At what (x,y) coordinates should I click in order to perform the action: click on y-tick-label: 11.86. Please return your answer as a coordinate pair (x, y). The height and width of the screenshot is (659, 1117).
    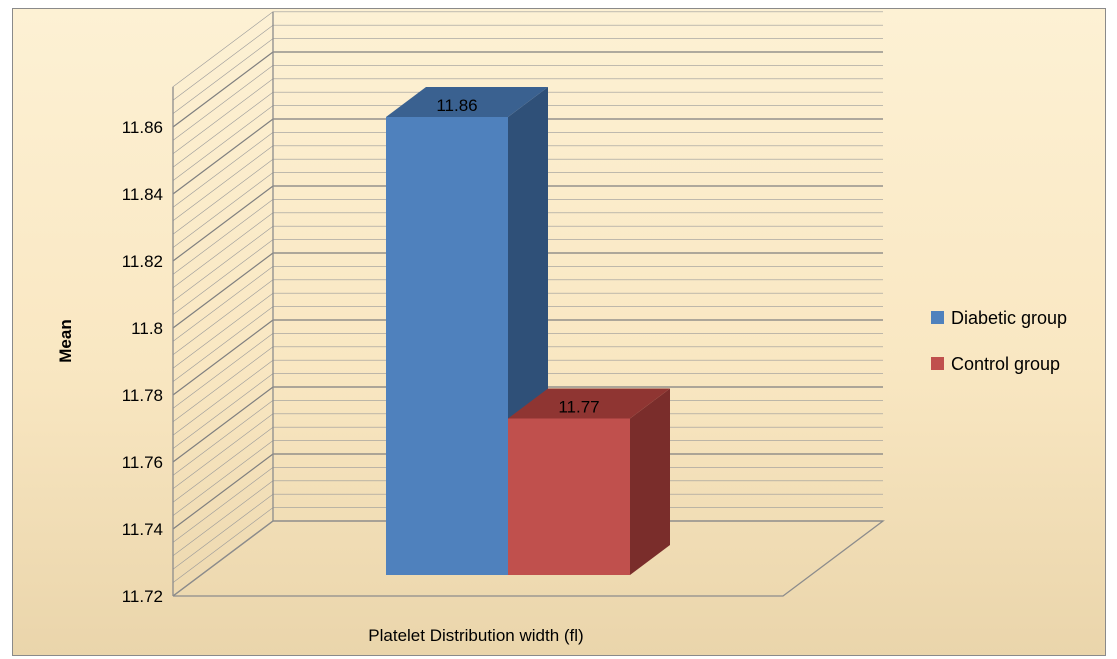
    Looking at the image, I should click on (142, 127).